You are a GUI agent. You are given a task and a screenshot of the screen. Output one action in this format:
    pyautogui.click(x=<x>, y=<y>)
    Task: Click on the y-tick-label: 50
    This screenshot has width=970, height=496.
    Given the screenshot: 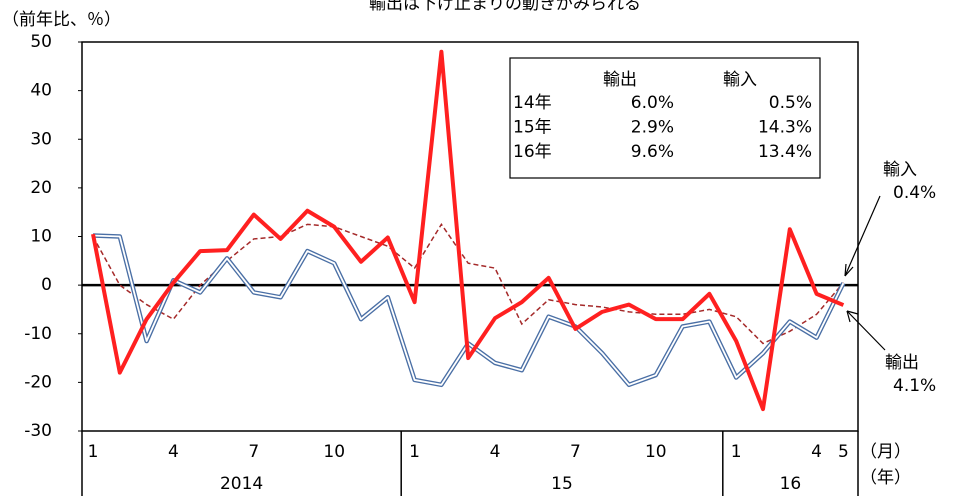 What is the action you would take?
    pyautogui.click(x=41, y=42)
    